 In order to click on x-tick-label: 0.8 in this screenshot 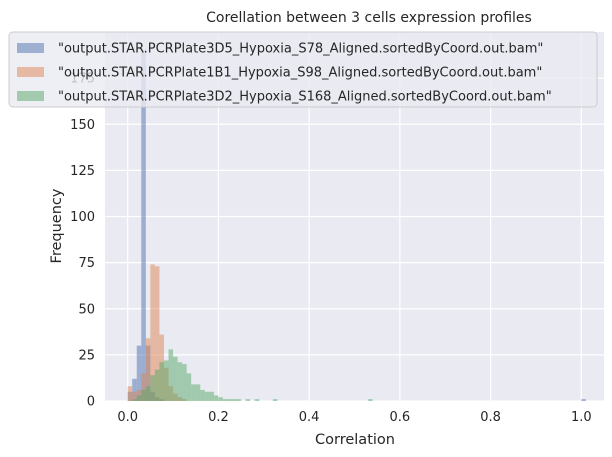, I will do `click(490, 417)`.